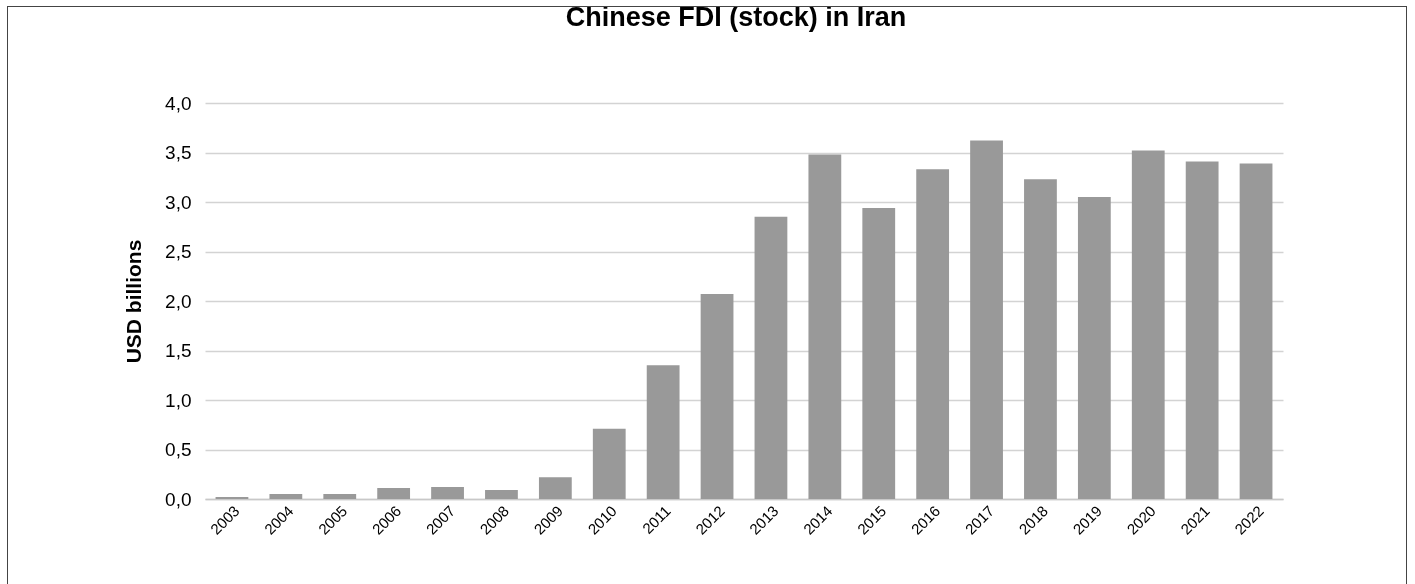 Image resolution: width=1415 pixels, height=584 pixels. Describe the element at coordinates (178, 499) in the screenshot. I see `y-tick-label: 0,0` at that location.